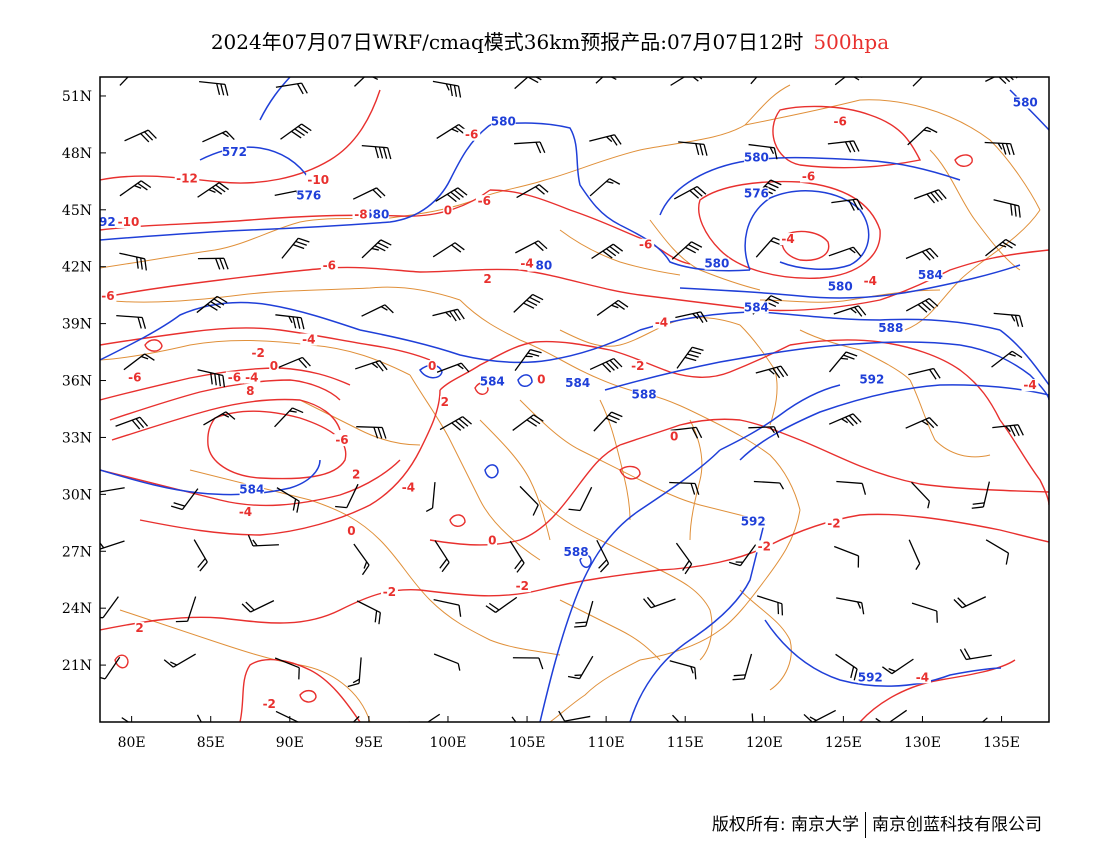 Image resolution: width=1100 pixels, height=850 pixels. Describe the element at coordinates (756, 194) in the screenshot. I see `contour-label: 576` at that location.